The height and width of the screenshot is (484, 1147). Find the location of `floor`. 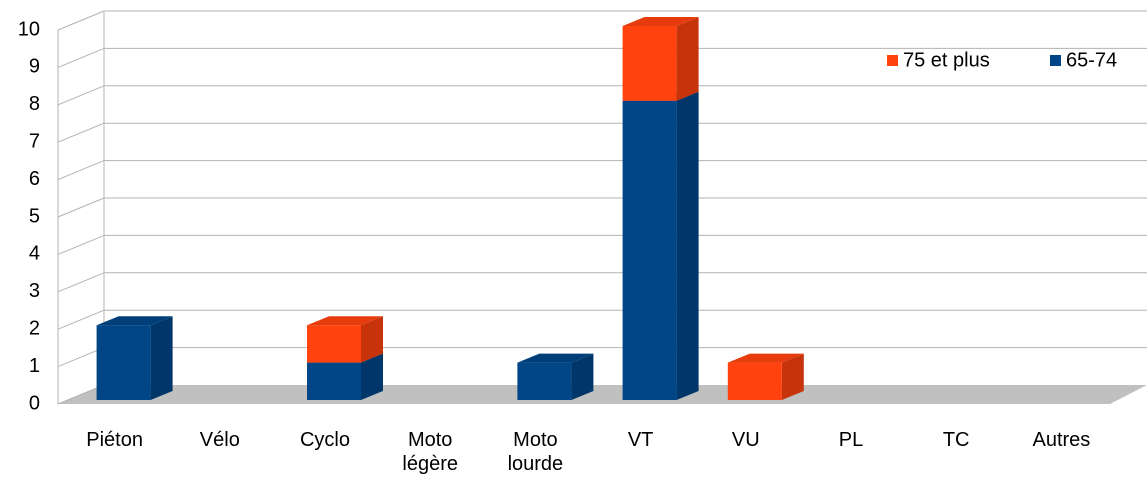

floor is located at coordinates (602, 394).